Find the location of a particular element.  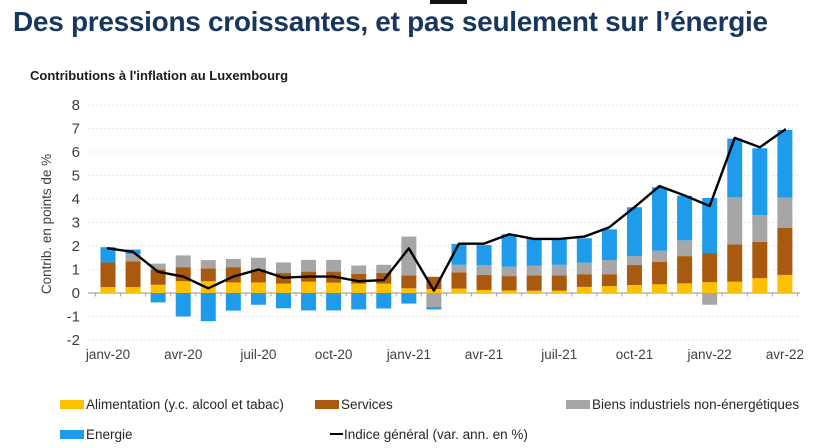

y-tick-label: 6 is located at coordinates (76, 152).